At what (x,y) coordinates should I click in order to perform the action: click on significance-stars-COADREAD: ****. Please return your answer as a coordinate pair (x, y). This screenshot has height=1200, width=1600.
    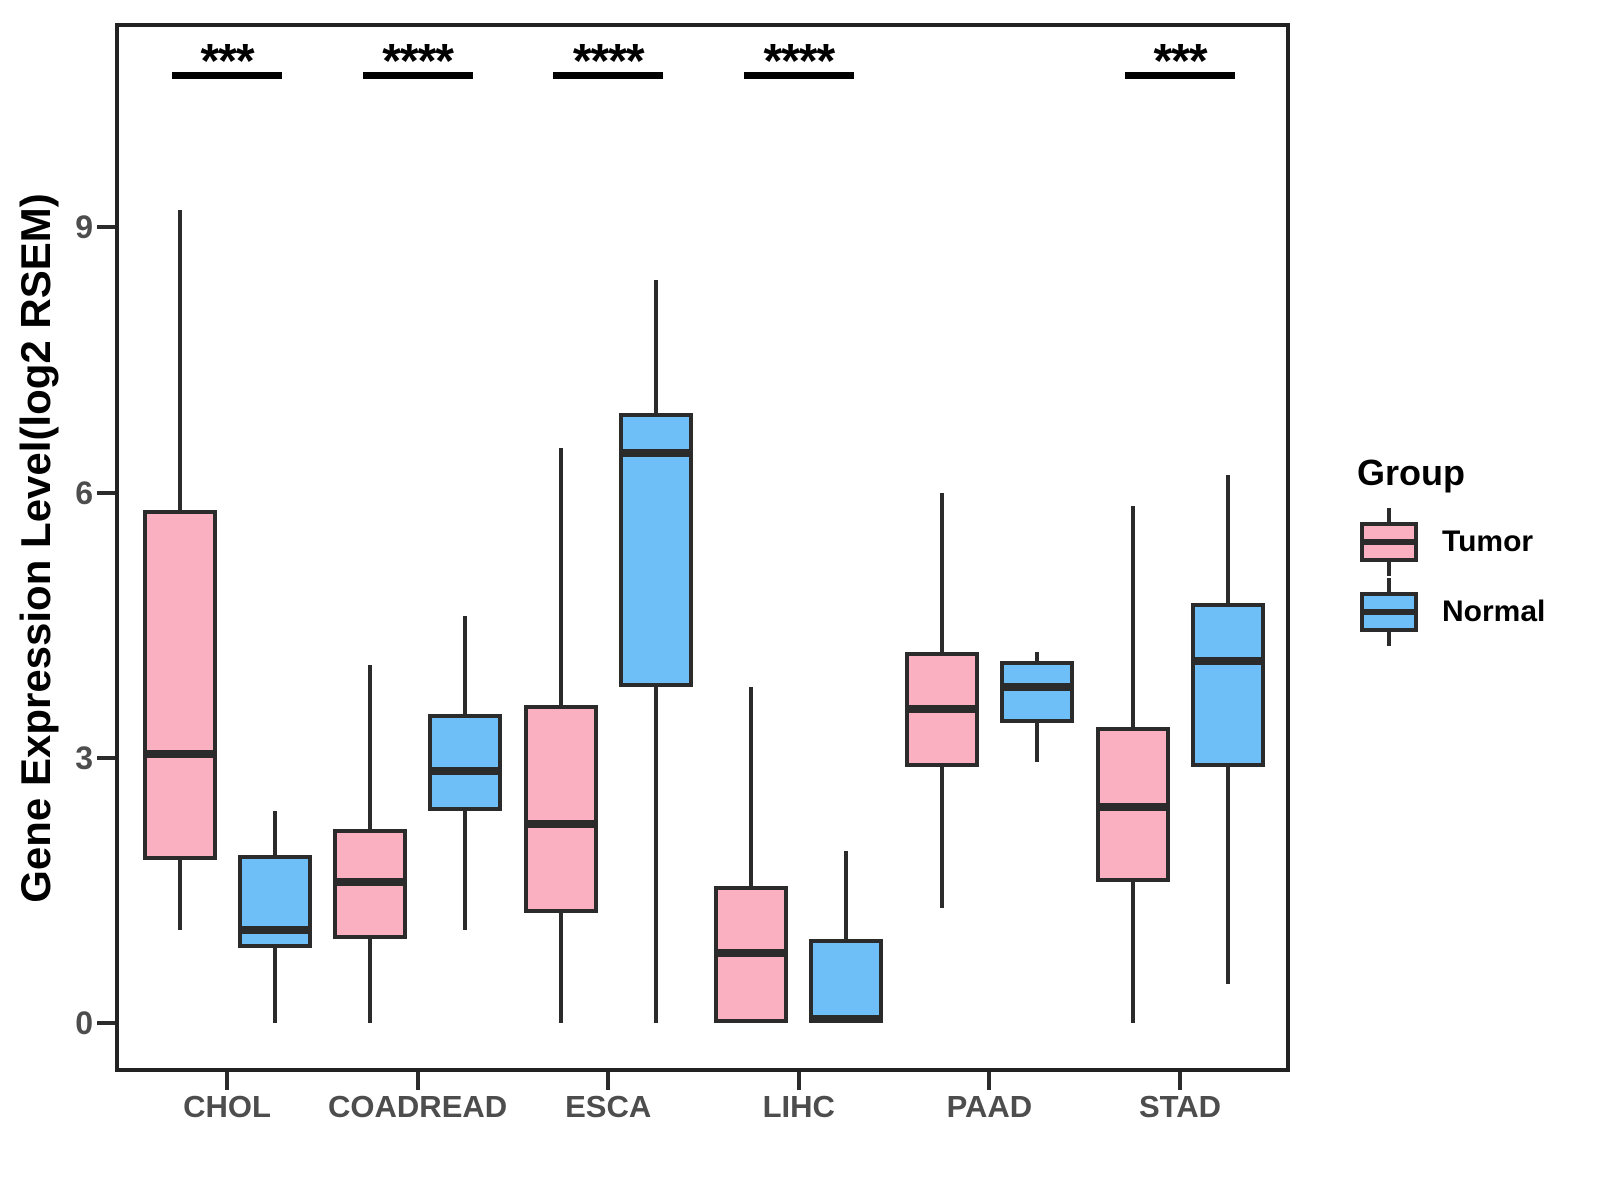
    Looking at the image, I should click on (418, 61).